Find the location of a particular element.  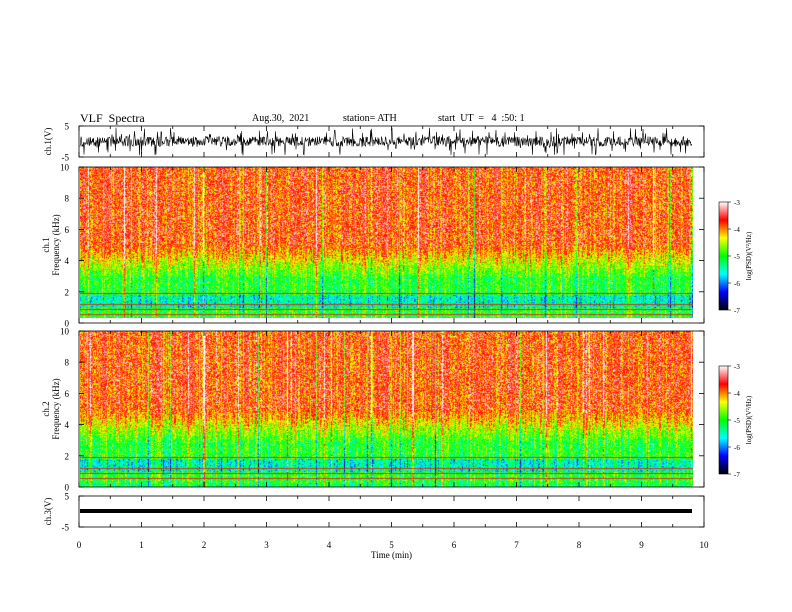

xtick-label: 10 is located at coordinates (705, 545).